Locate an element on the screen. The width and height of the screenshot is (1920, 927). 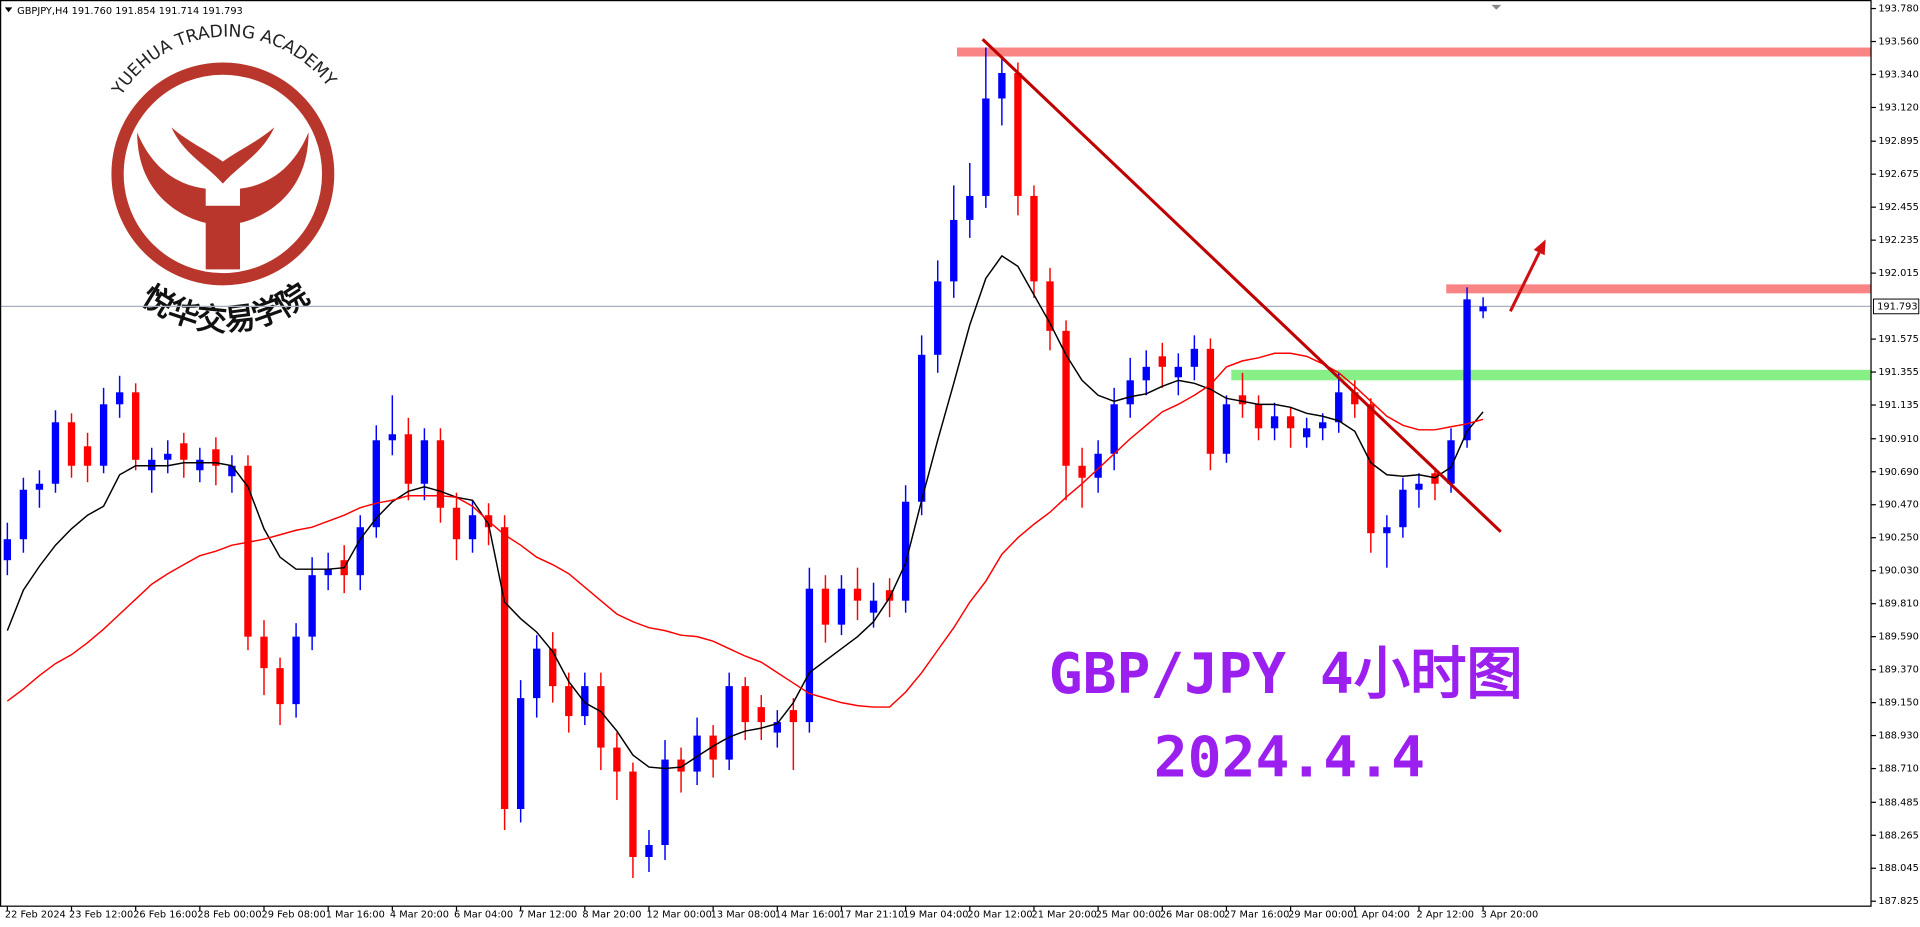
trendline is located at coordinates (1241, 285).